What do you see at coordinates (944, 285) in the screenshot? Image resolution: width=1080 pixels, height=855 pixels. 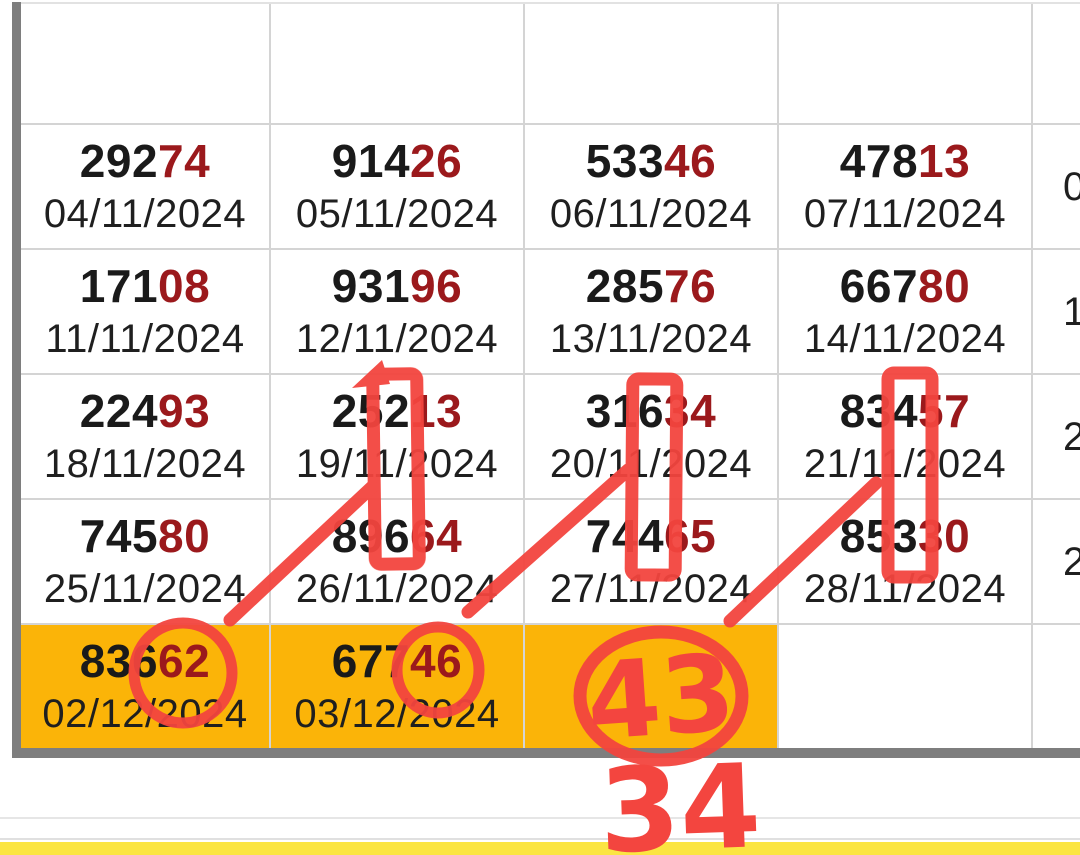 I see `number-suffix: 80` at bounding box center [944, 285].